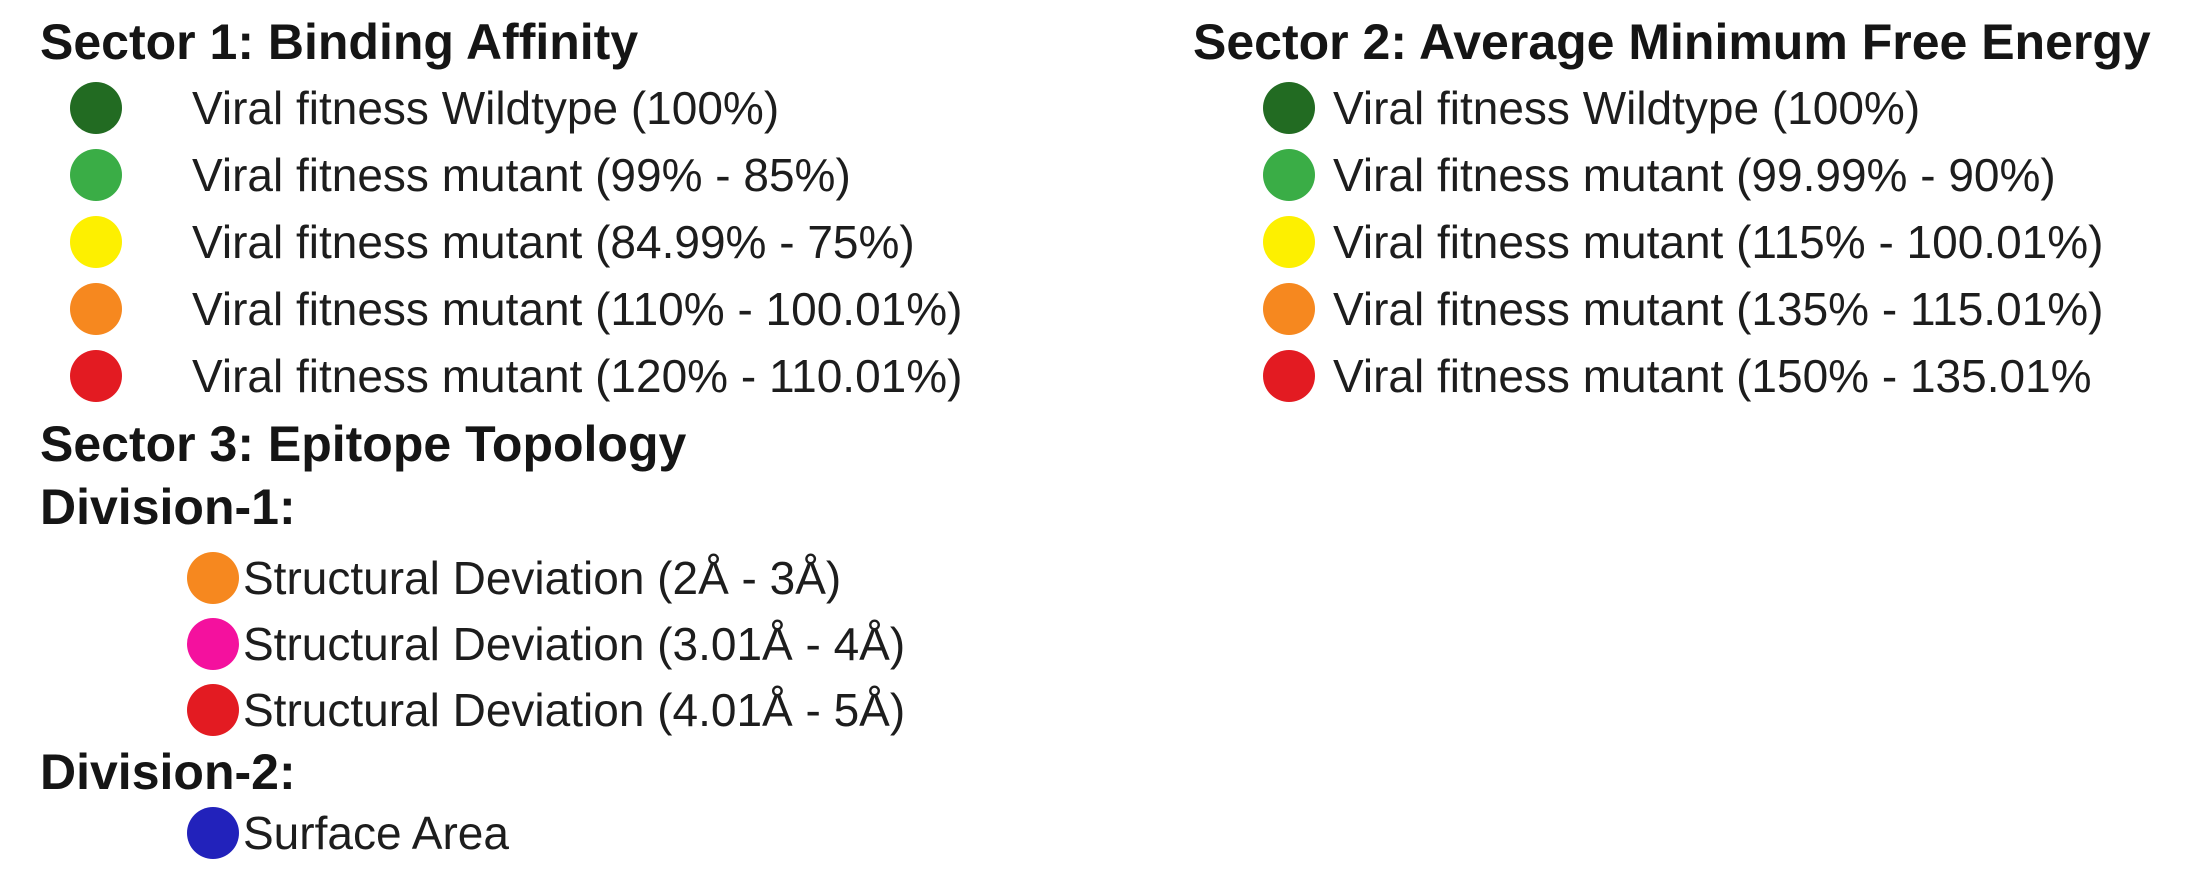  What do you see at coordinates (213, 644) in the screenshot?
I see `magenta-dot-icon` at bounding box center [213, 644].